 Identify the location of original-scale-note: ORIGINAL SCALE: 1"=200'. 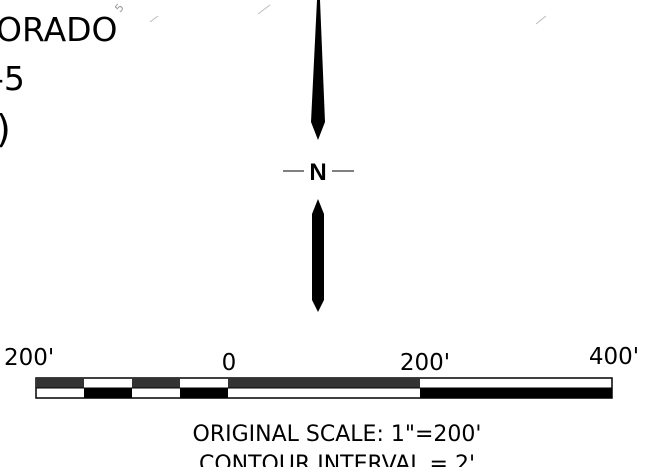
(337, 434).